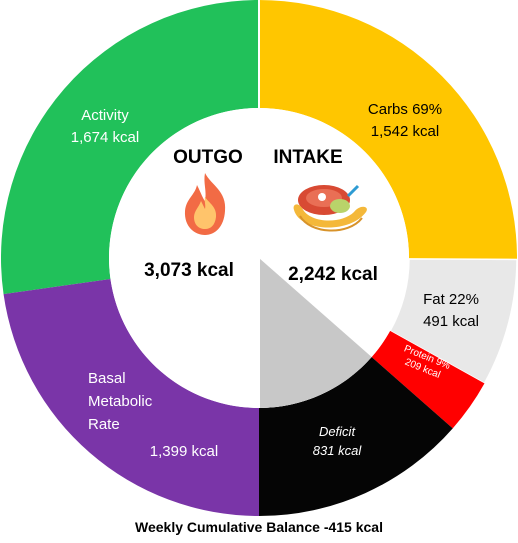 The width and height of the screenshot is (518, 543). Describe the element at coordinates (338, 441) in the screenshot. I see `deficit-label: Deficit 831 kcal` at that location.